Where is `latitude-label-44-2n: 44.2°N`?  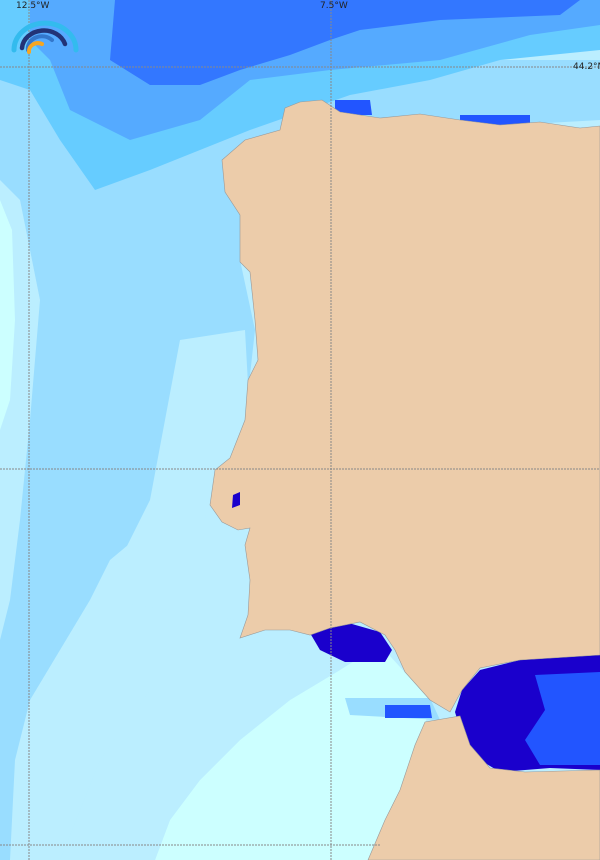 latitude-label-44-2n: 44.2°N is located at coordinates (586, 67).